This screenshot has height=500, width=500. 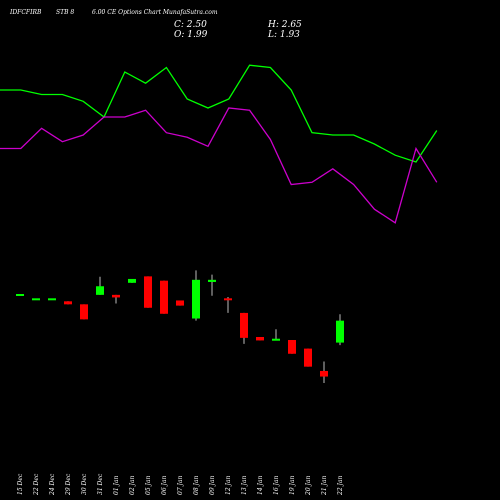 I want to click on date-label: 22 Jan, so click(x=340, y=485).